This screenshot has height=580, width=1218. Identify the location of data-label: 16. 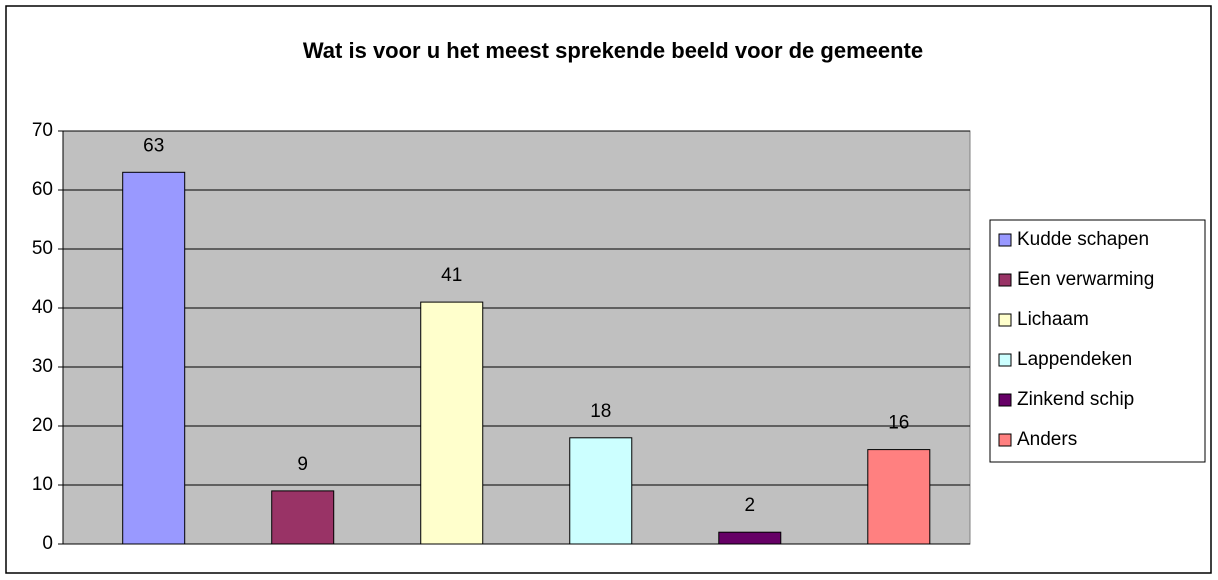
(898, 423).